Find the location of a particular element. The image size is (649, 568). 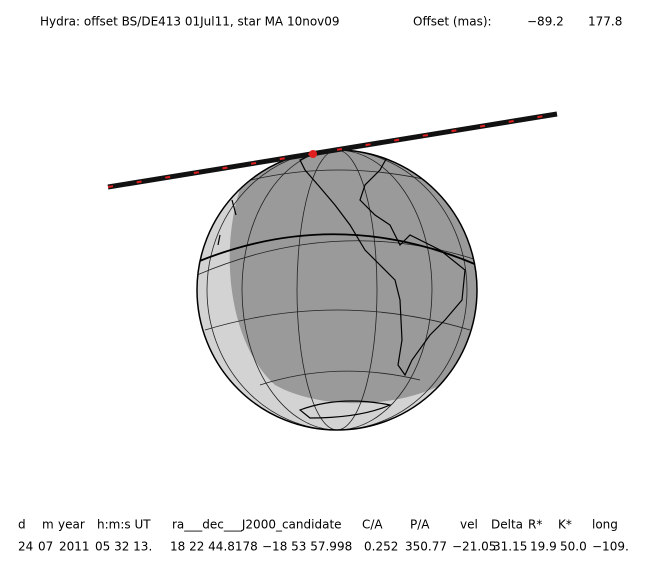

table-cell: 07 is located at coordinates (45, 547).